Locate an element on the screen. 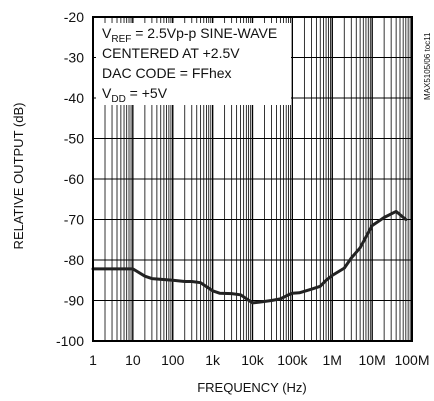  y-tick-label: -40 is located at coordinates (74, 98).